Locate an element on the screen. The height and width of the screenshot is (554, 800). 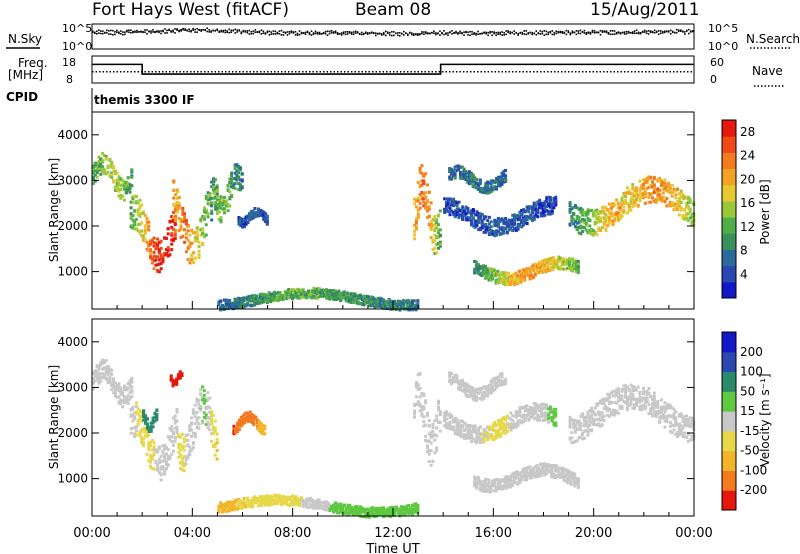
power-colorbar-tick: 16 is located at coordinates (747, 203).